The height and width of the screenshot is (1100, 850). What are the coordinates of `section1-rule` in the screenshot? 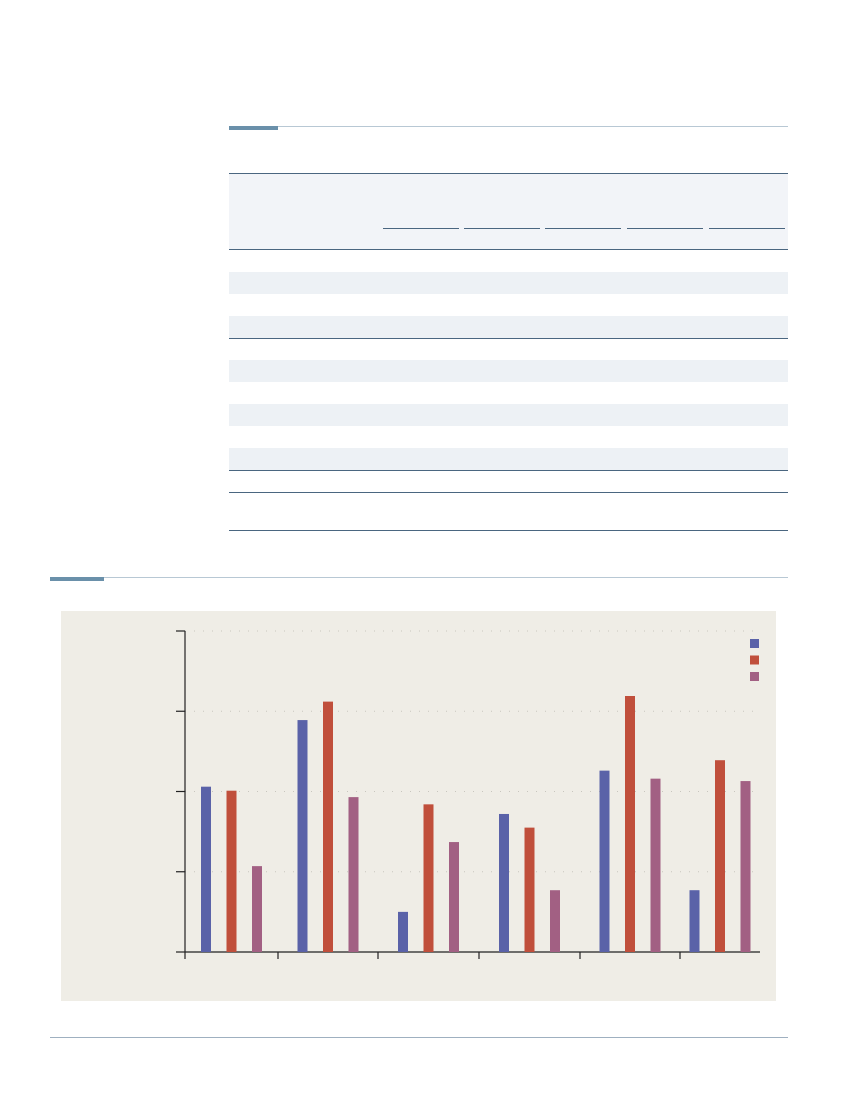 It's located at (508, 126).